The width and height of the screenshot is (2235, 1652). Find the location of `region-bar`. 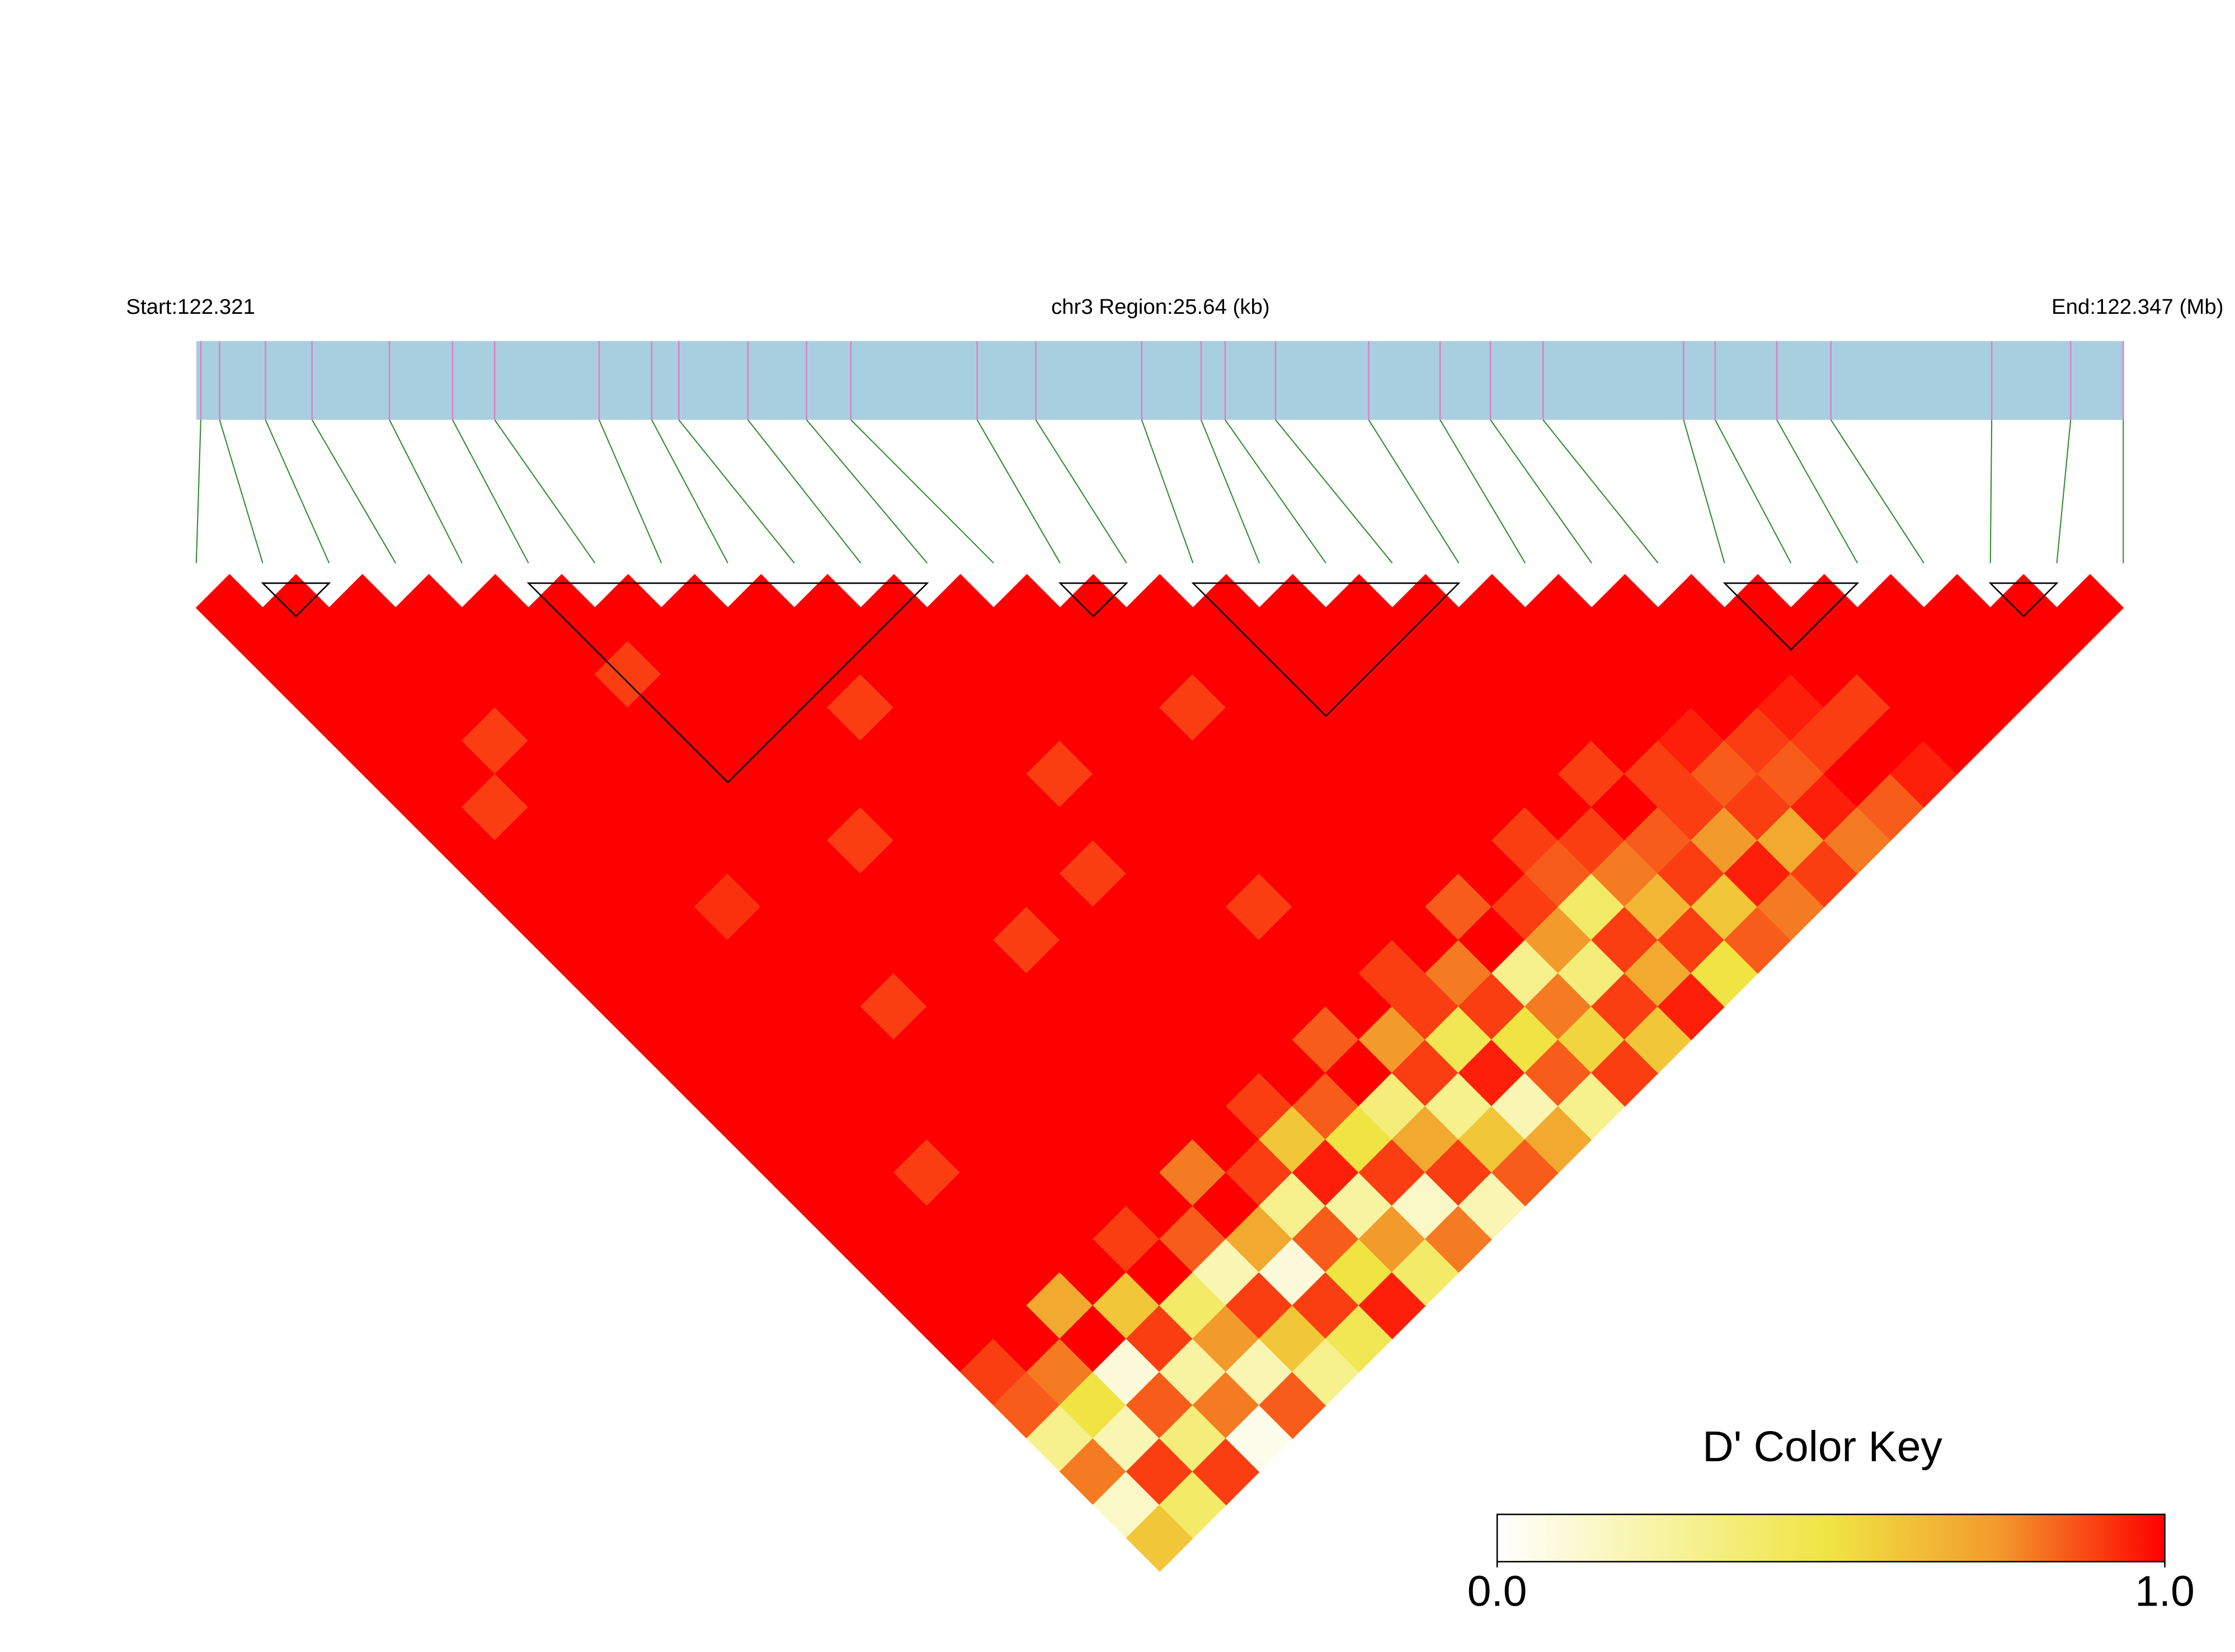

region-bar is located at coordinates (1160, 381).